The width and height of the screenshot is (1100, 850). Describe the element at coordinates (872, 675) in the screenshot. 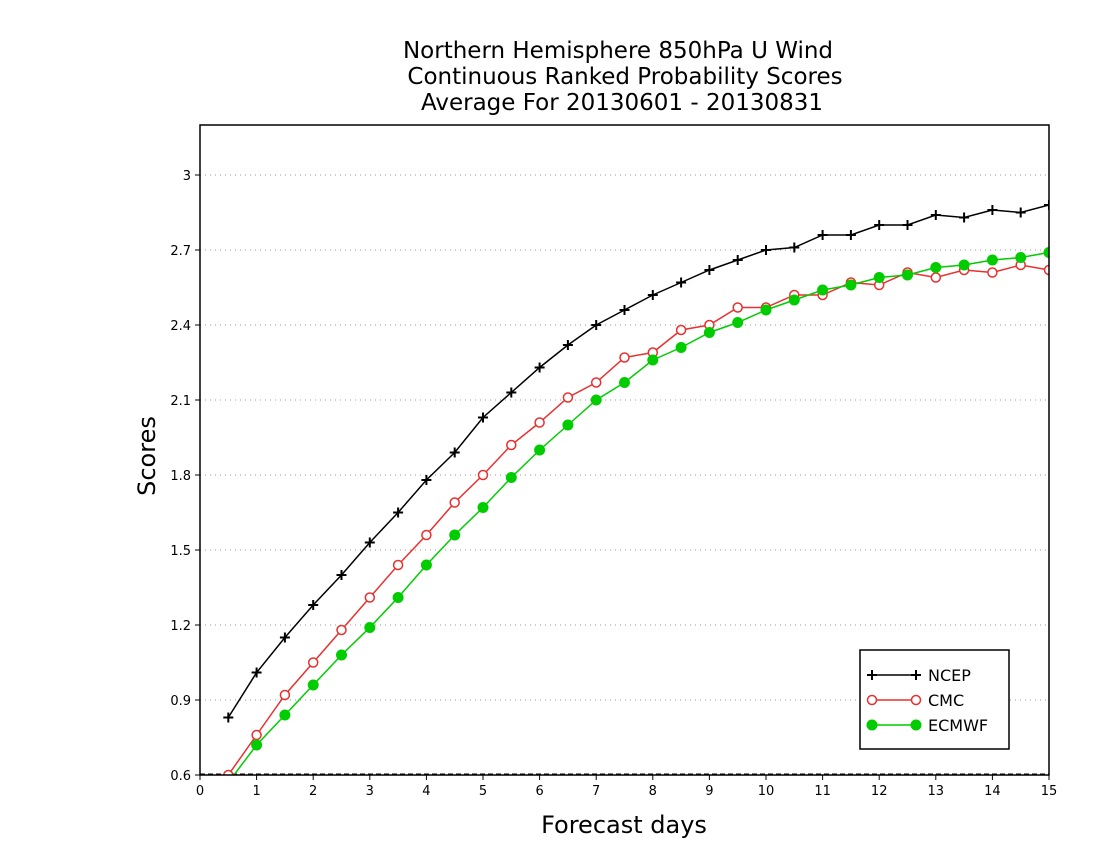

I see `legend-marker-ncep` at that location.